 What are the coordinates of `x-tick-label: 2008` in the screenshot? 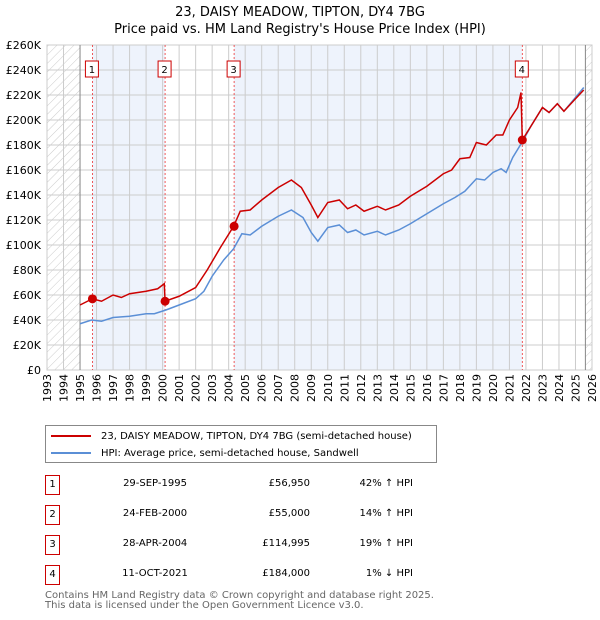 It's located at (295, 388).